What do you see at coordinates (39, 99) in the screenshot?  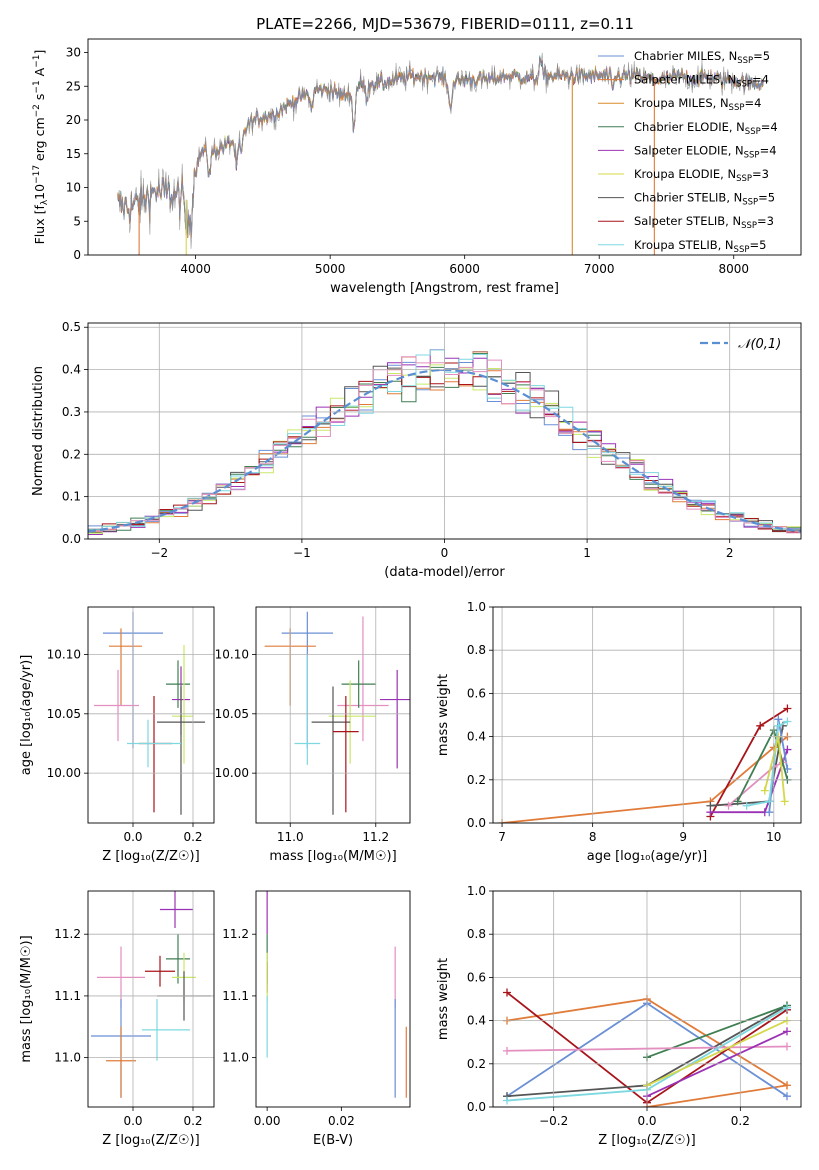 I see `ylabel-part: s` at bounding box center [39, 99].